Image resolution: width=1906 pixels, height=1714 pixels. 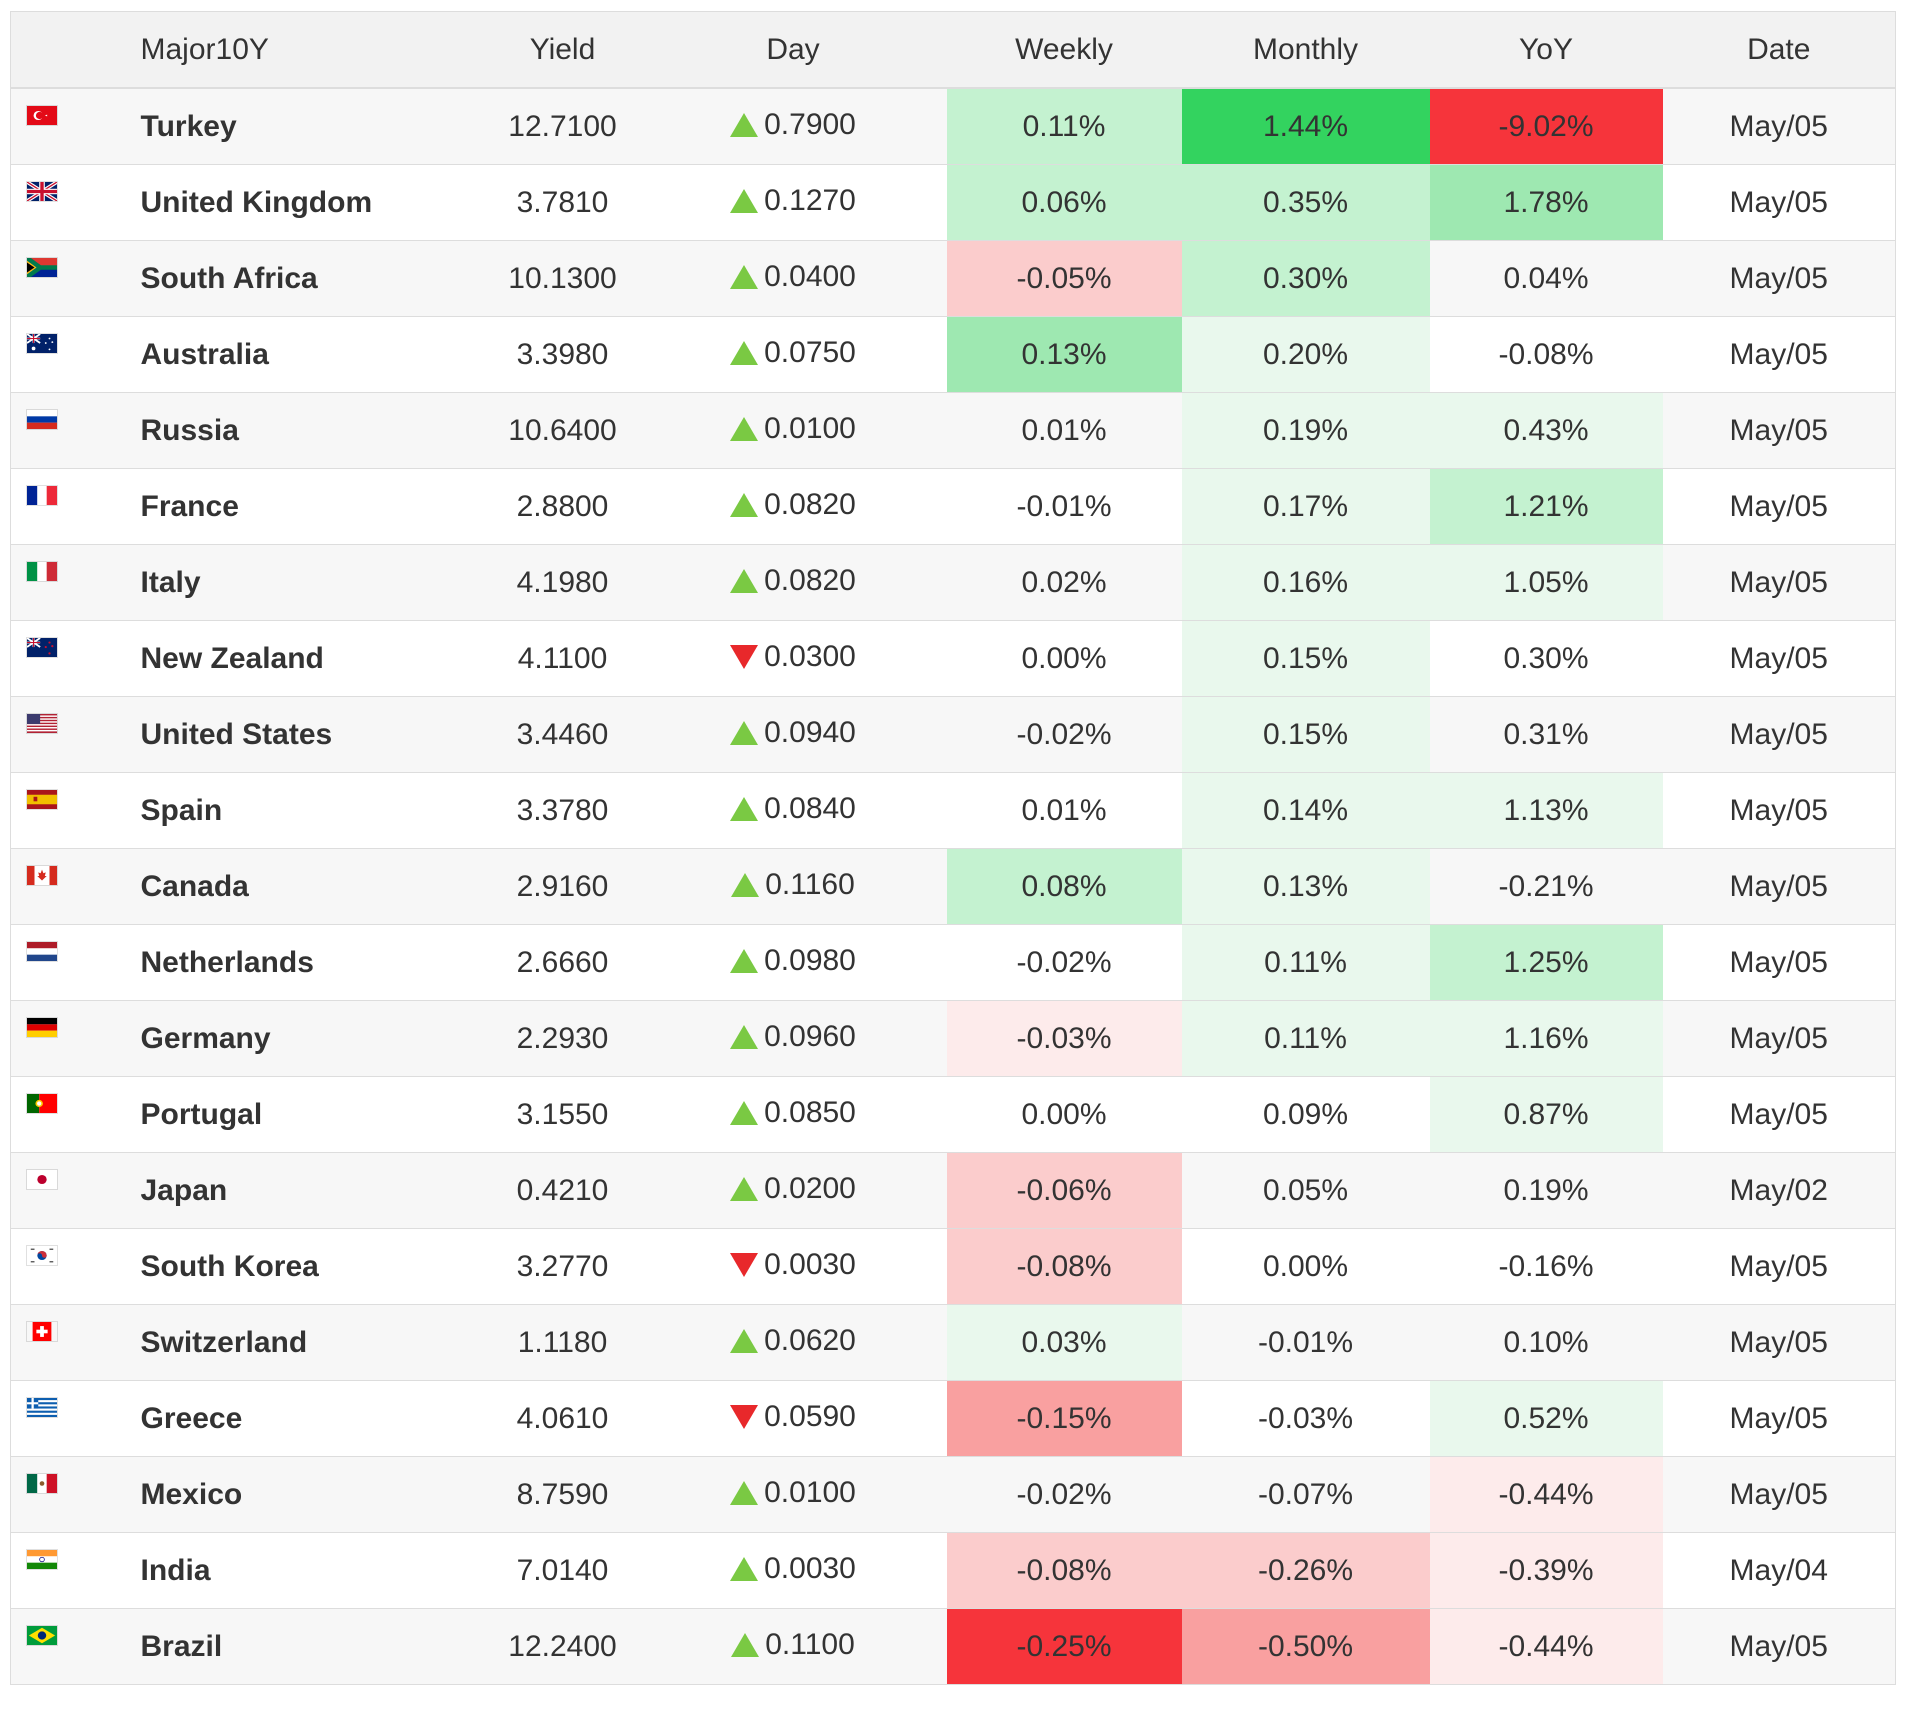 I want to click on day-change: 0.0620, so click(x=793, y=1341).